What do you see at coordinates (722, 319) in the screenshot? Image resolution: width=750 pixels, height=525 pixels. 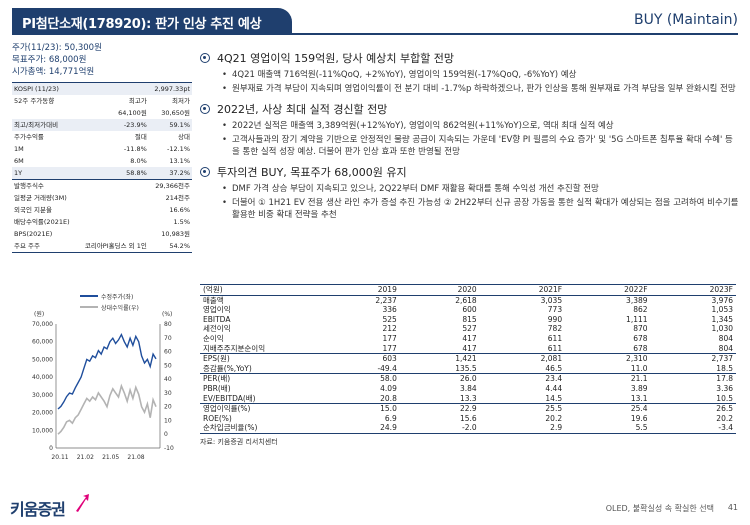 I see `table-cell: 1,345` at bounding box center [722, 319].